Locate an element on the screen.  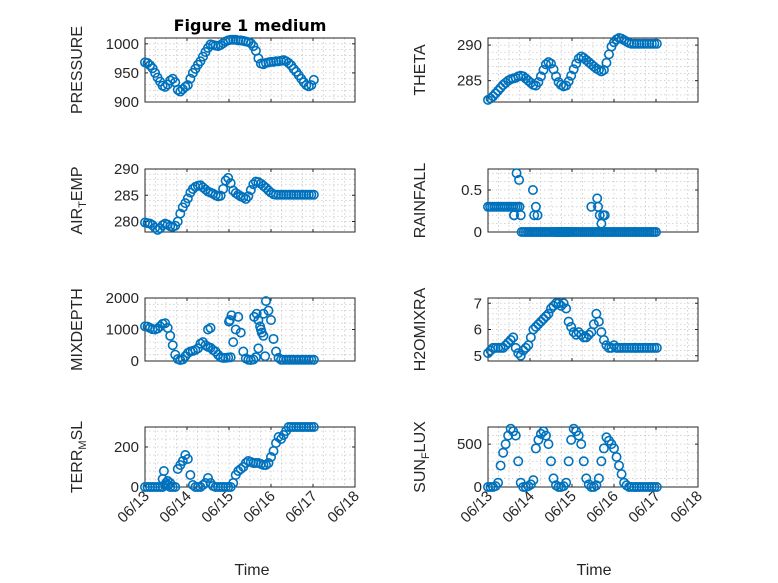
axes-frame is located at coordinates (250, 457).